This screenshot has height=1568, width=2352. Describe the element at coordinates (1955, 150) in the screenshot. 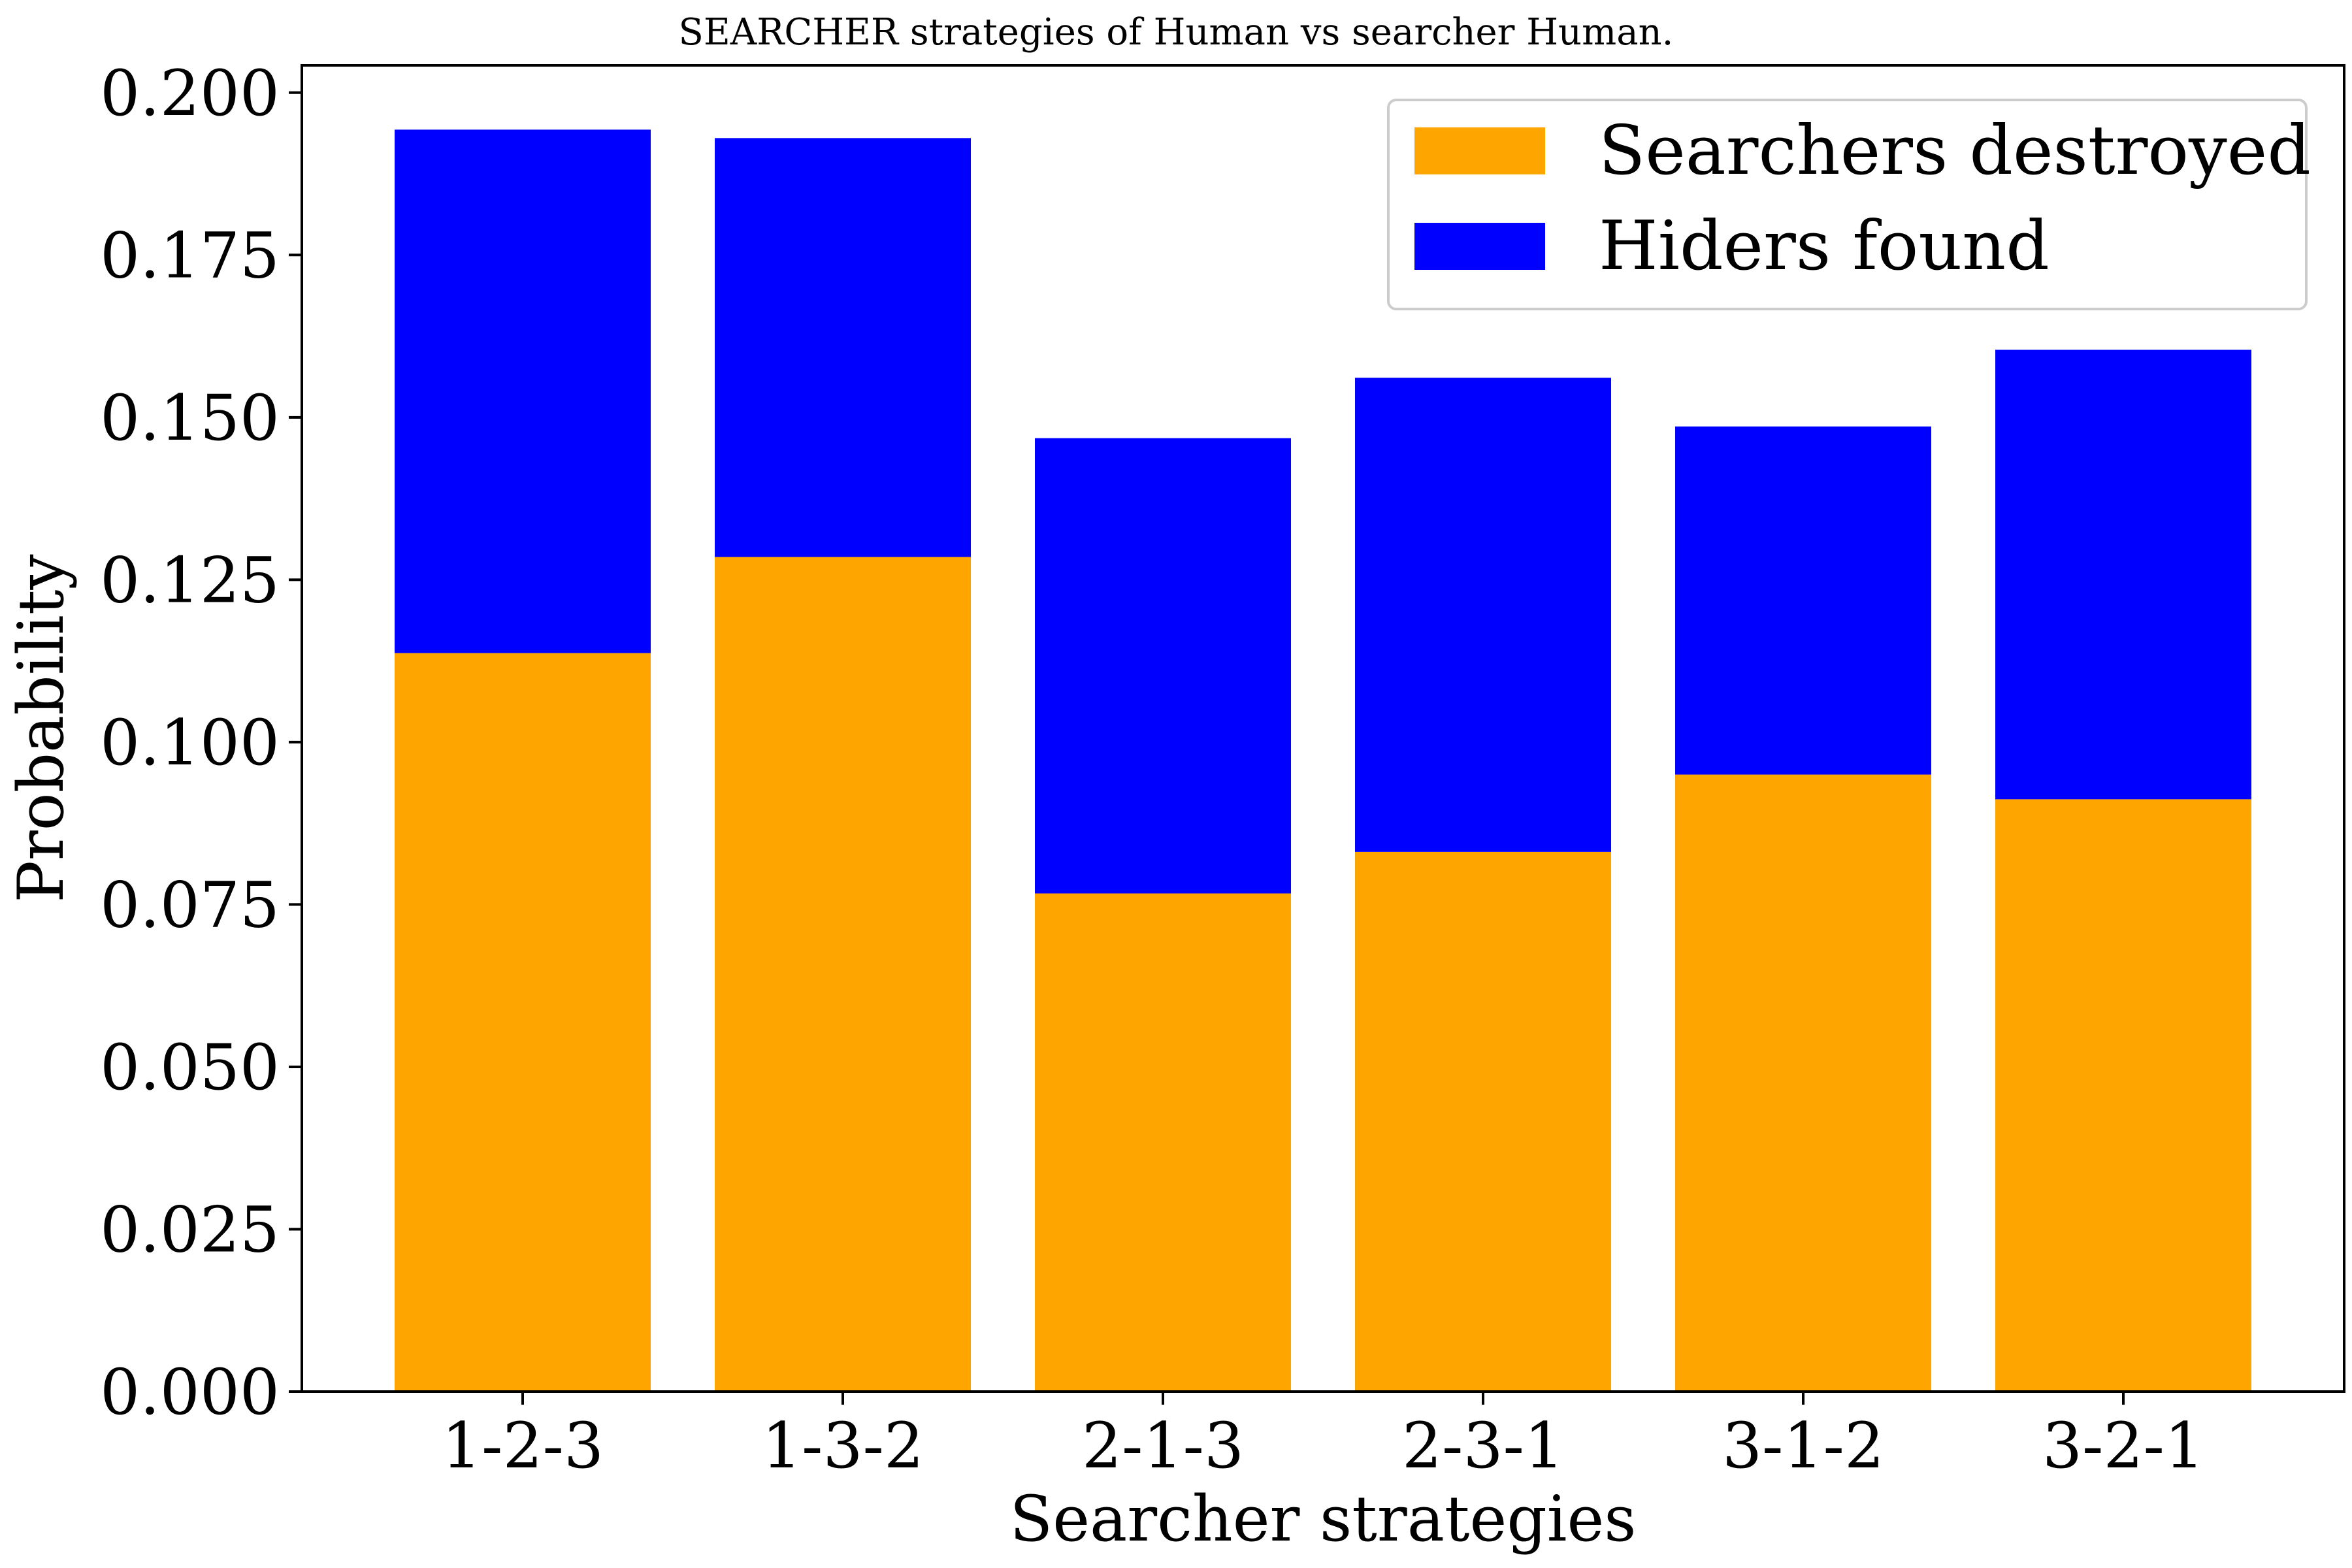

I see `legend-label-searchers-destroyed: Searchers destroyed` at that location.